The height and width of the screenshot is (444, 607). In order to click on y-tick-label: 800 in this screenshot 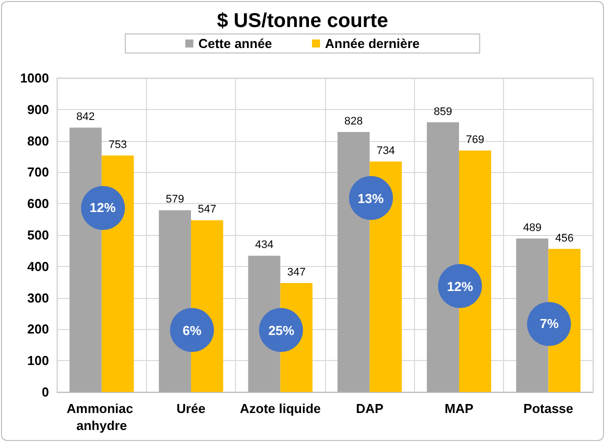, I will do `click(38, 140)`.